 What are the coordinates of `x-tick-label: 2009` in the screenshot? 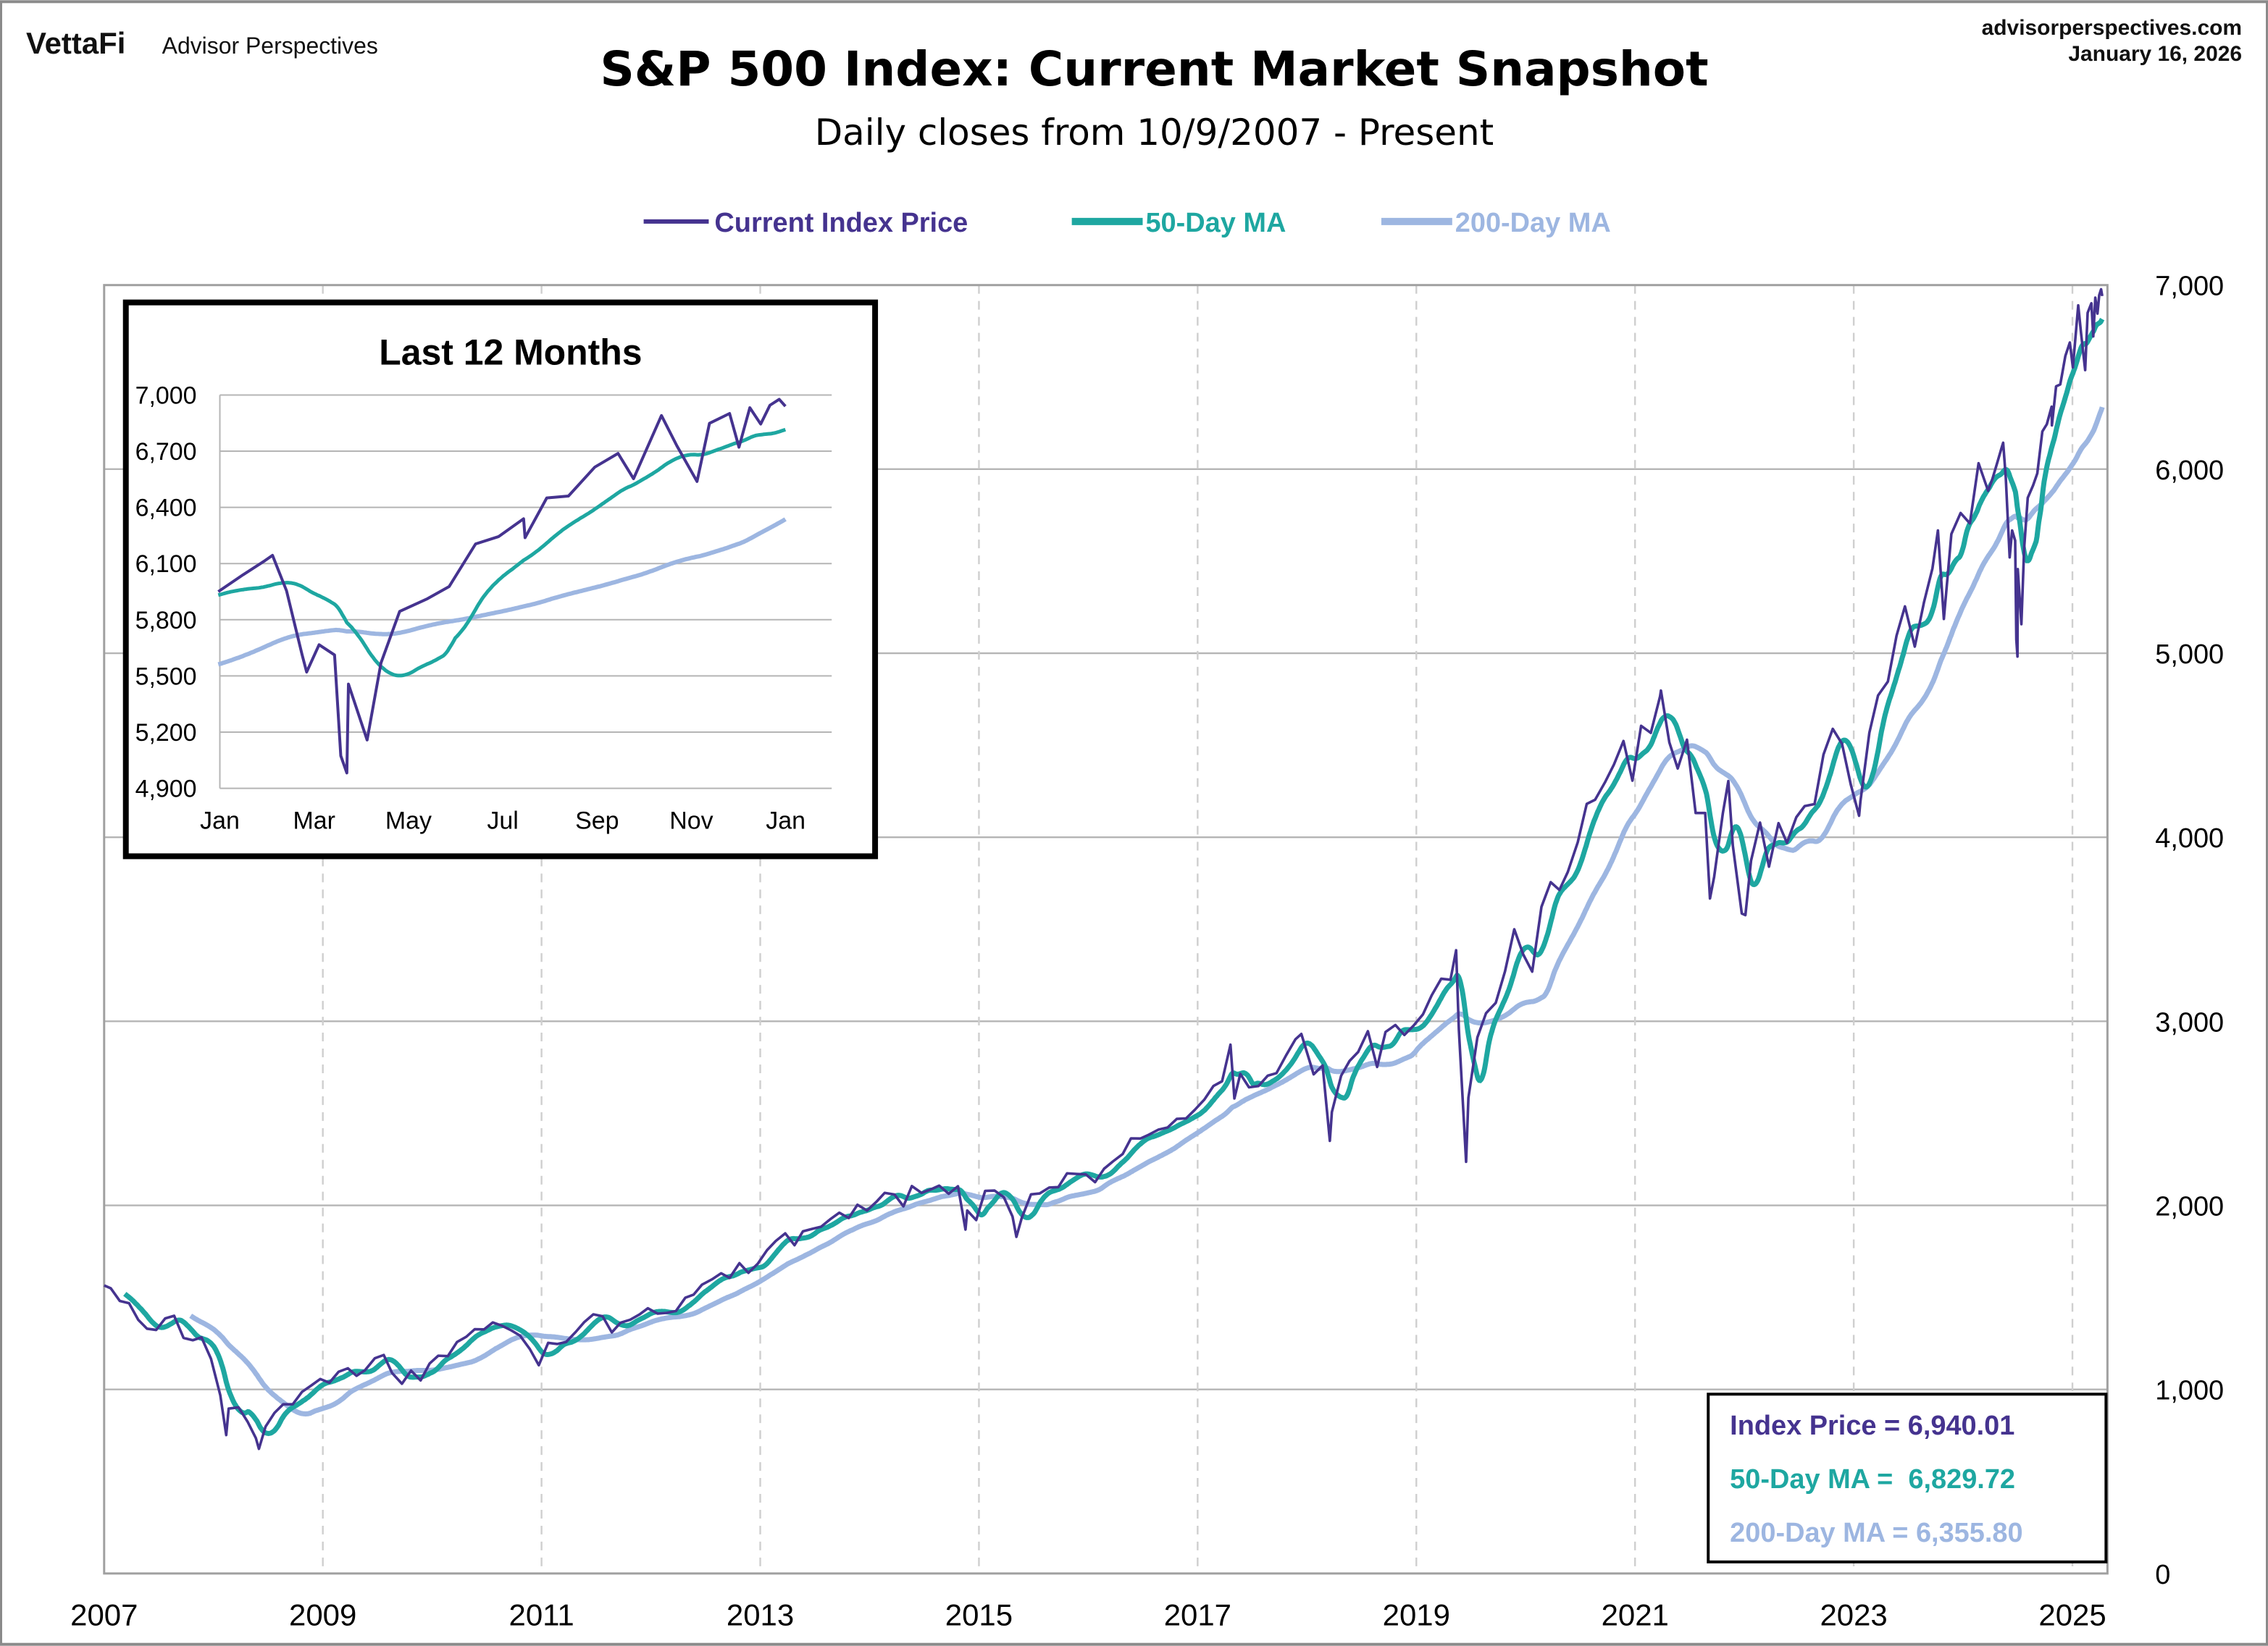 It's located at (323, 1615).